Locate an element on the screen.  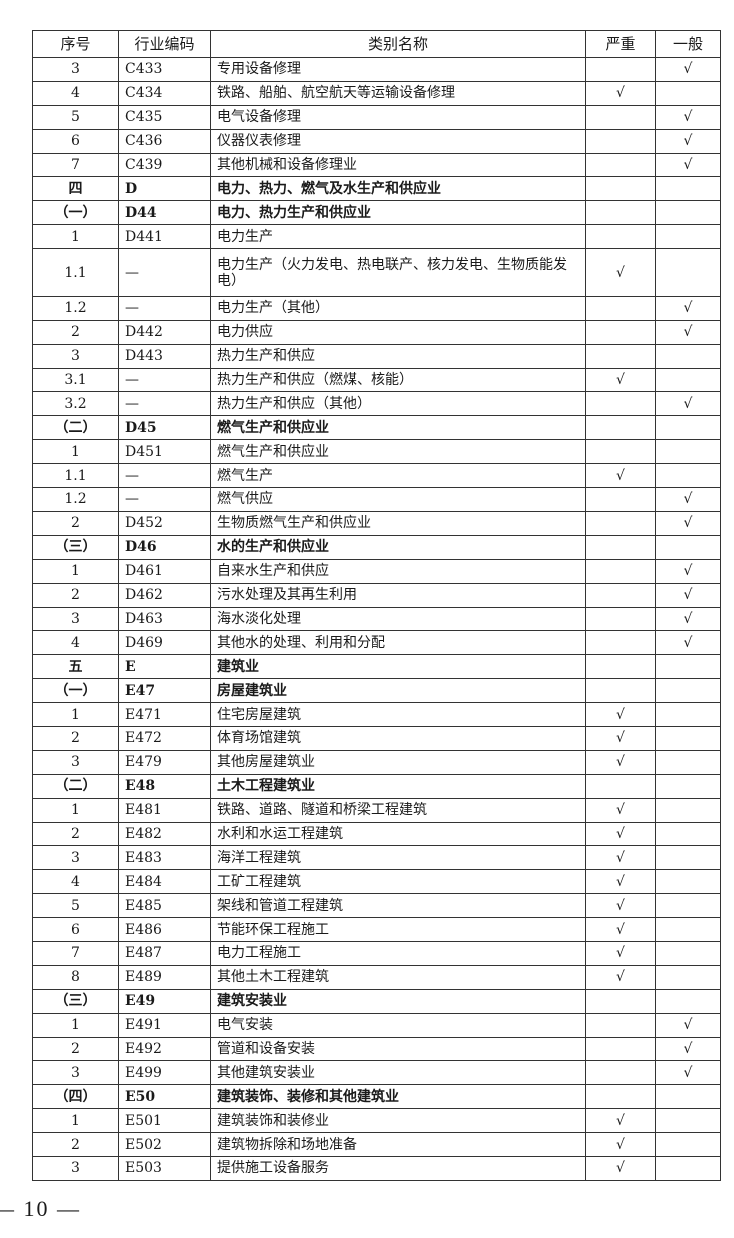
name-cell: 海洋工程建筑 is located at coordinates (398, 858).